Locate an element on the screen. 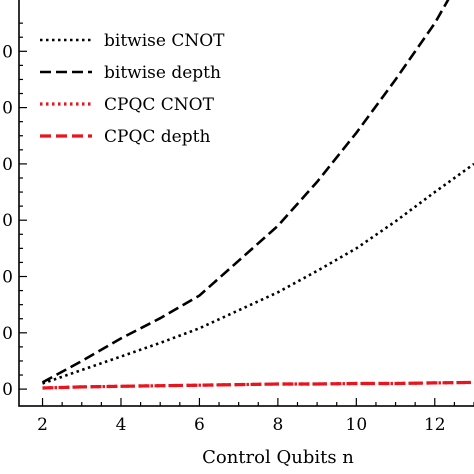 This screenshot has width=474, height=474. legend-label-1: bitwise CNOT is located at coordinates (164, 41).